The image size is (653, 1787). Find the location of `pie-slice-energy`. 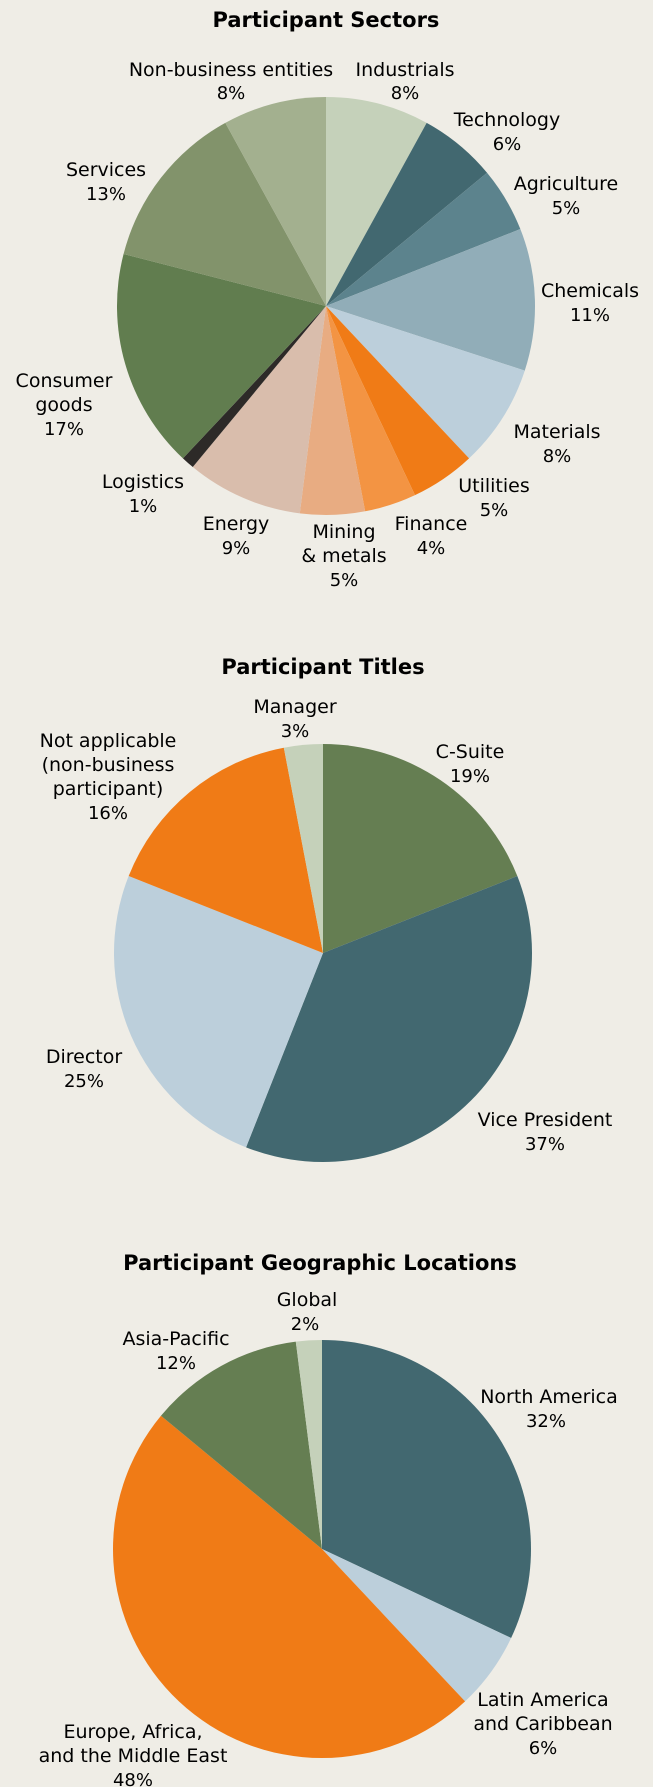

pie-slice-energy is located at coordinates (259, 410).